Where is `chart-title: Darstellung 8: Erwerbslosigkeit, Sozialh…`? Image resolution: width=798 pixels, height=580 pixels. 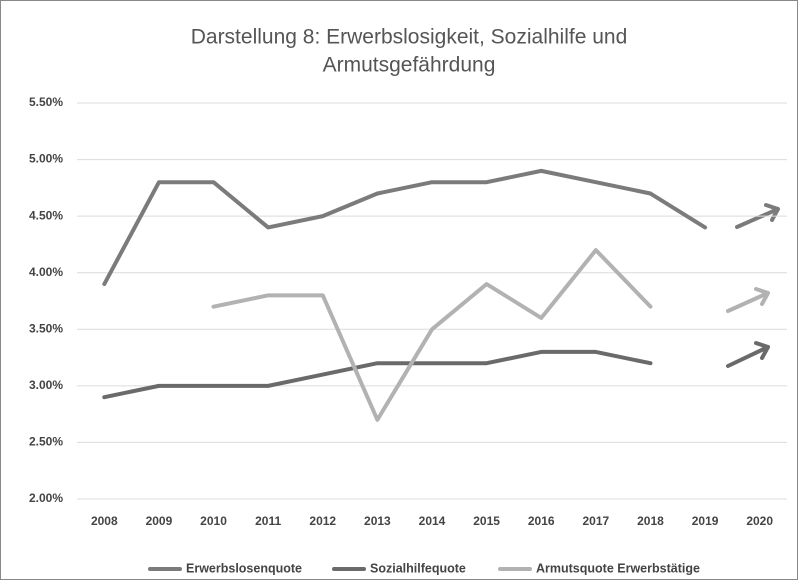 chart-title: Darstellung 8: Erwerbslosigkeit, Sozialh… is located at coordinates (409, 37).